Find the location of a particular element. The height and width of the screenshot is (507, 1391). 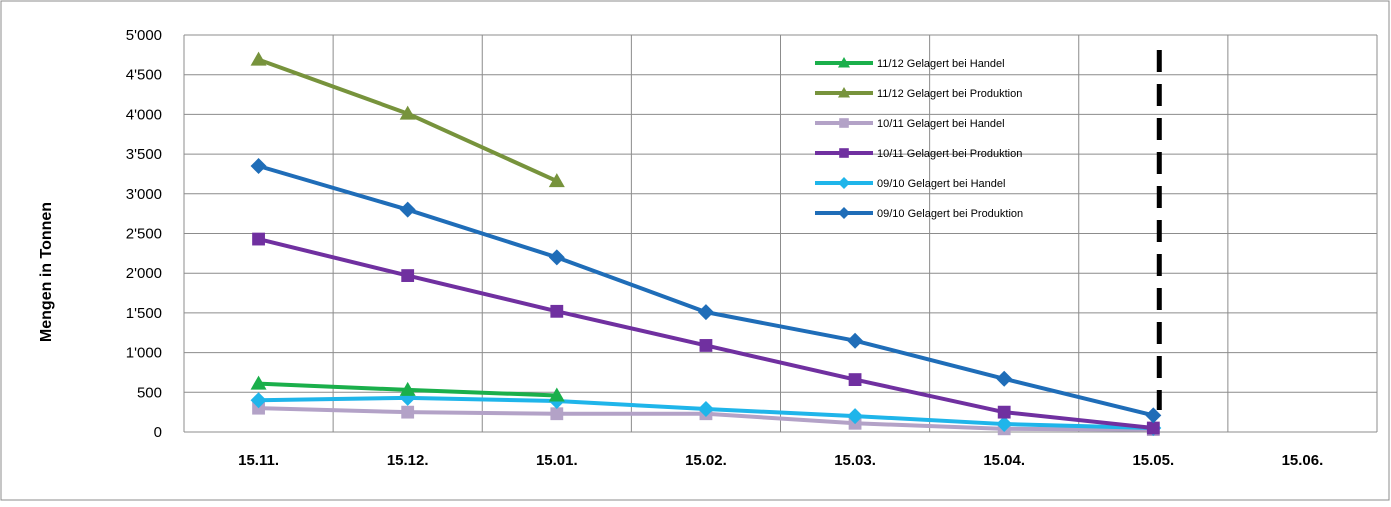

y-tick-label: 3'000 is located at coordinates (144, 194).